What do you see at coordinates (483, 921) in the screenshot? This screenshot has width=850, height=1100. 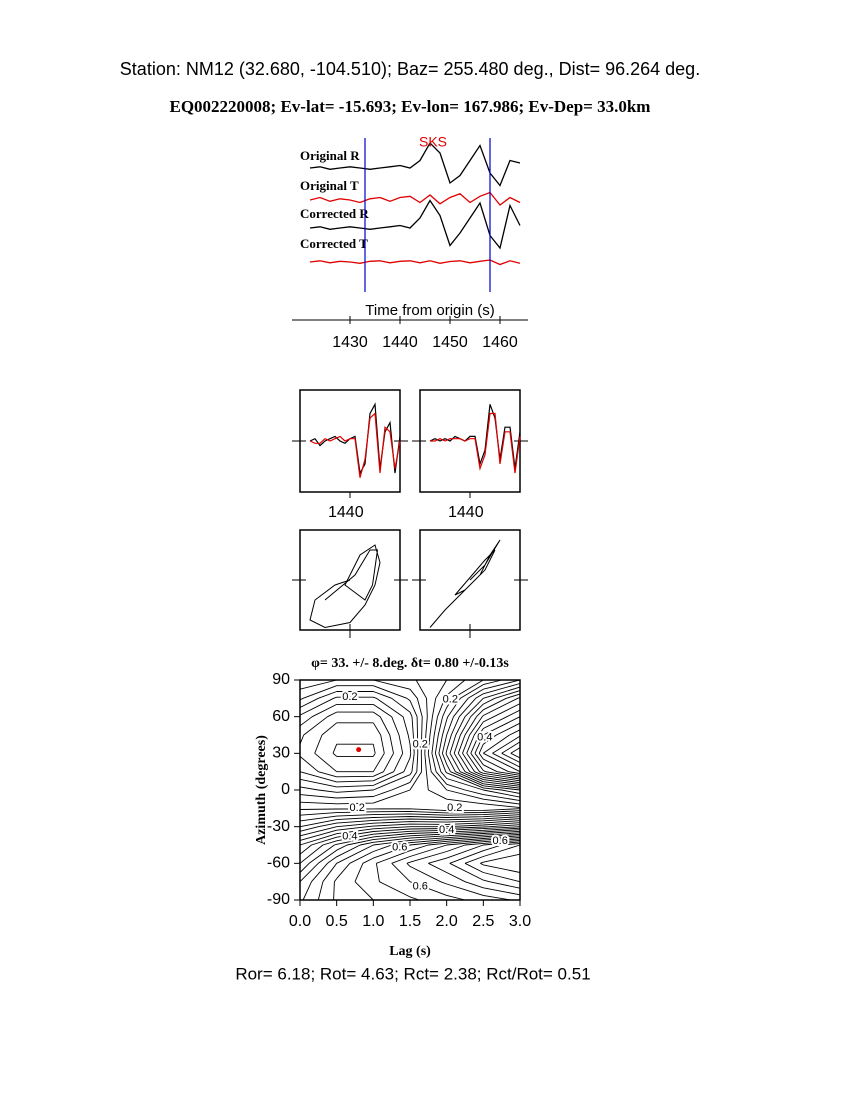 I see `x-tick-label: 2.5` at bounding box center [483, 921].